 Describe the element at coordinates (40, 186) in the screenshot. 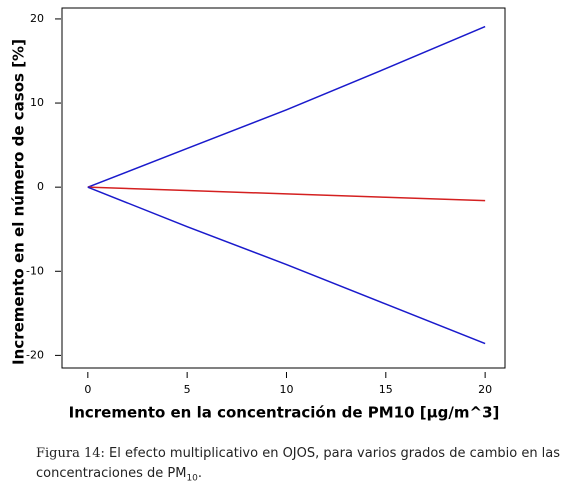

I see `y-tick-label: 0` at that location.